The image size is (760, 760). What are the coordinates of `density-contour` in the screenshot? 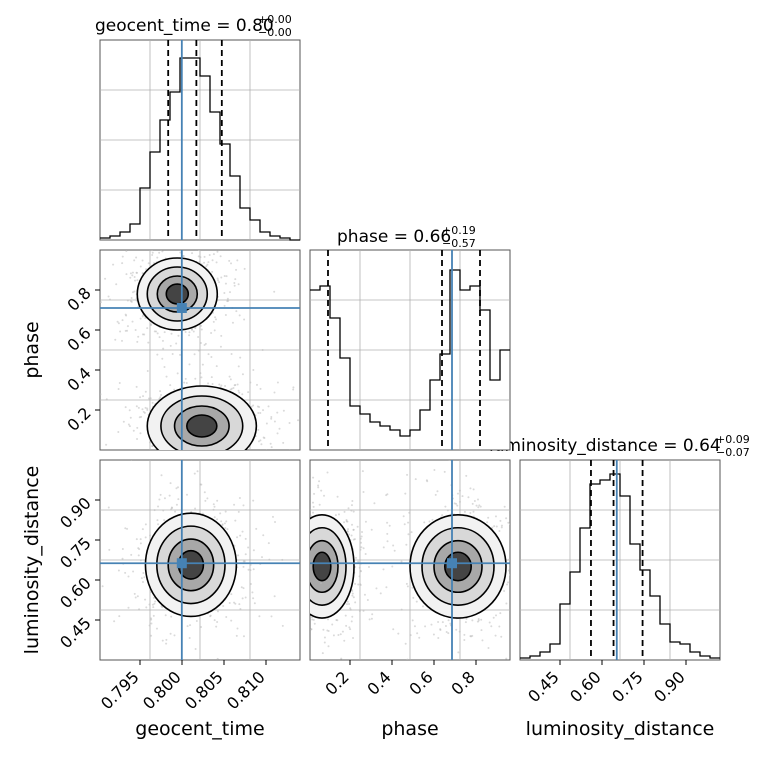 It's located at (177, 294).